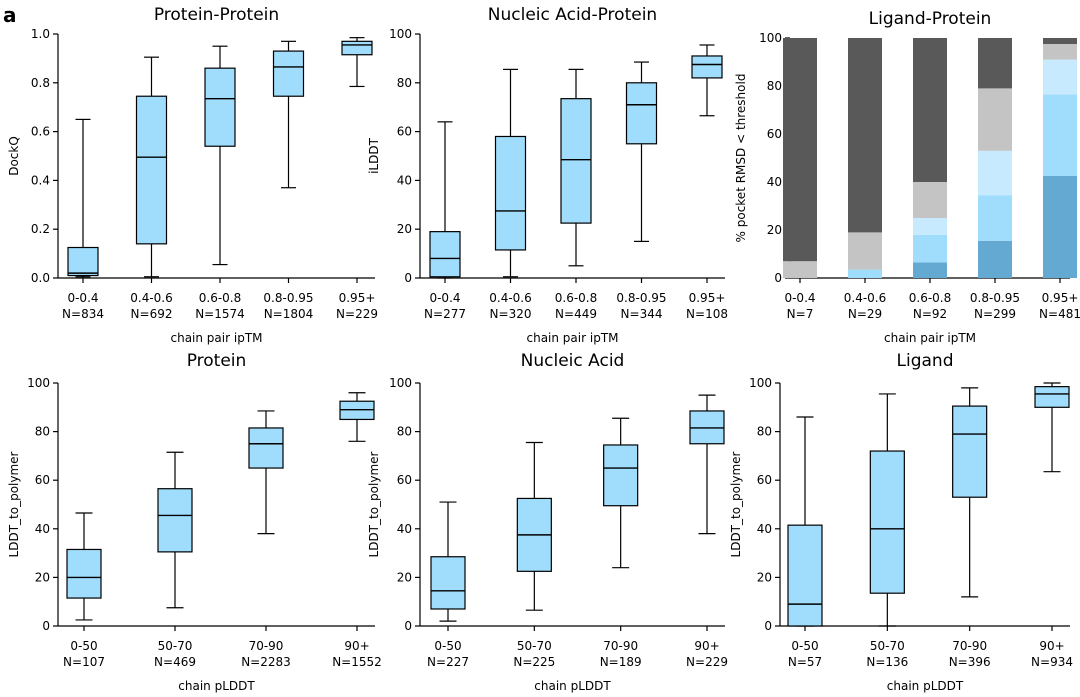  I want to click on y-axis-label-2: % pocket RMSD < threshold, so click(741, 158).